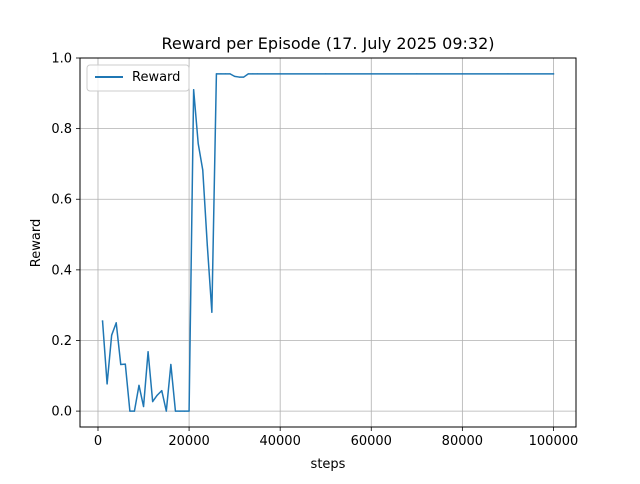  I want to click on y-tick-label: 1.0, so click(61, 59).